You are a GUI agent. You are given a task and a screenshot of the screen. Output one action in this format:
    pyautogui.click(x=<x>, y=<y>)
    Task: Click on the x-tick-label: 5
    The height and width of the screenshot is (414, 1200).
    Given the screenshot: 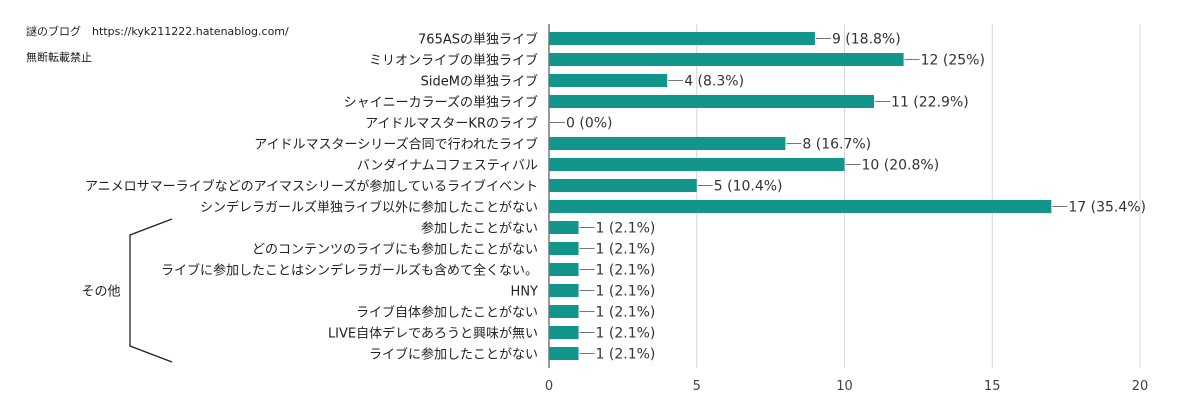 What is the action you would take?
    pyautogui.click(x=697, y=386)
    